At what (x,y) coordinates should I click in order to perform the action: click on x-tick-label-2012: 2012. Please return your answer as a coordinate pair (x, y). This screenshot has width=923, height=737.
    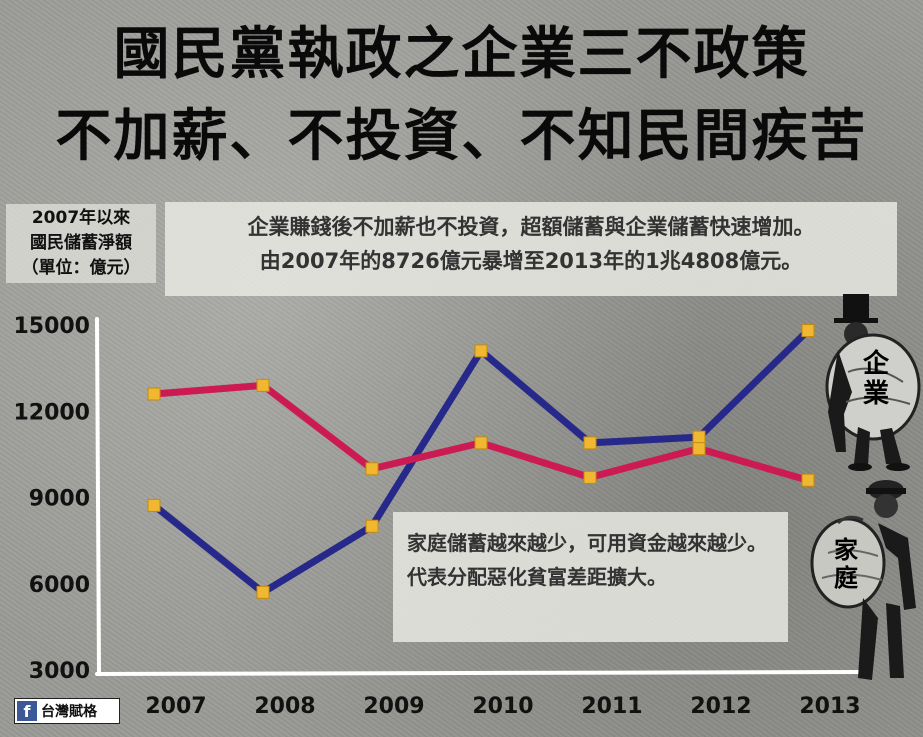
    Looking at the image, I should click on (720, 706).